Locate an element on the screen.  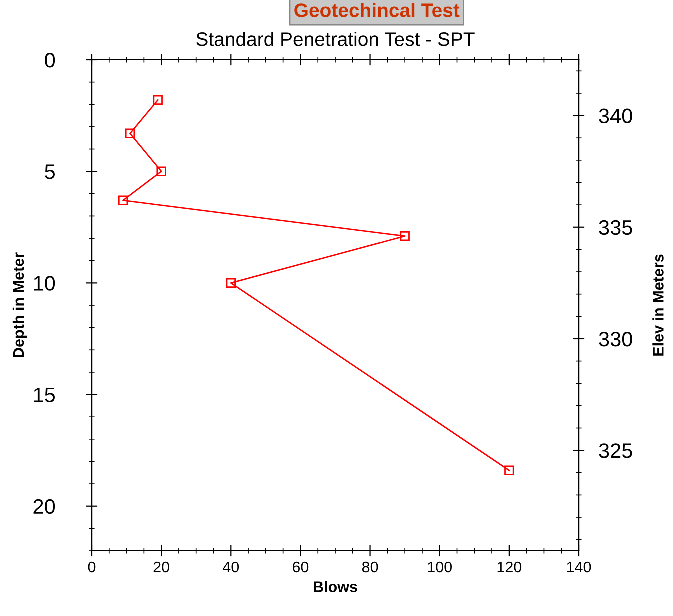
text: Geotechincal Test is located at coordinates (377, 10).